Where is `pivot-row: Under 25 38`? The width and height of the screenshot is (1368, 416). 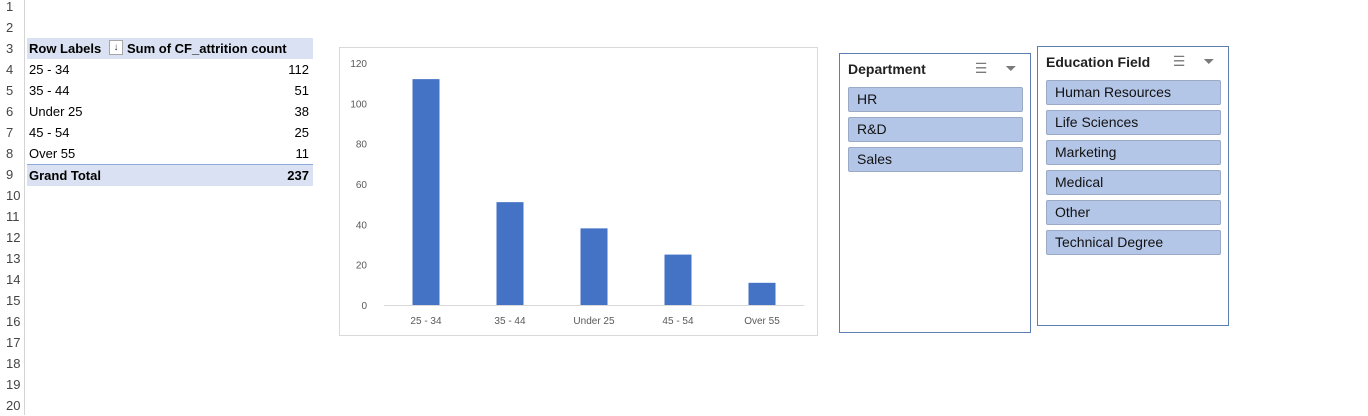
pivot-row: Under 25 38 is located at coordinates (170, 111).